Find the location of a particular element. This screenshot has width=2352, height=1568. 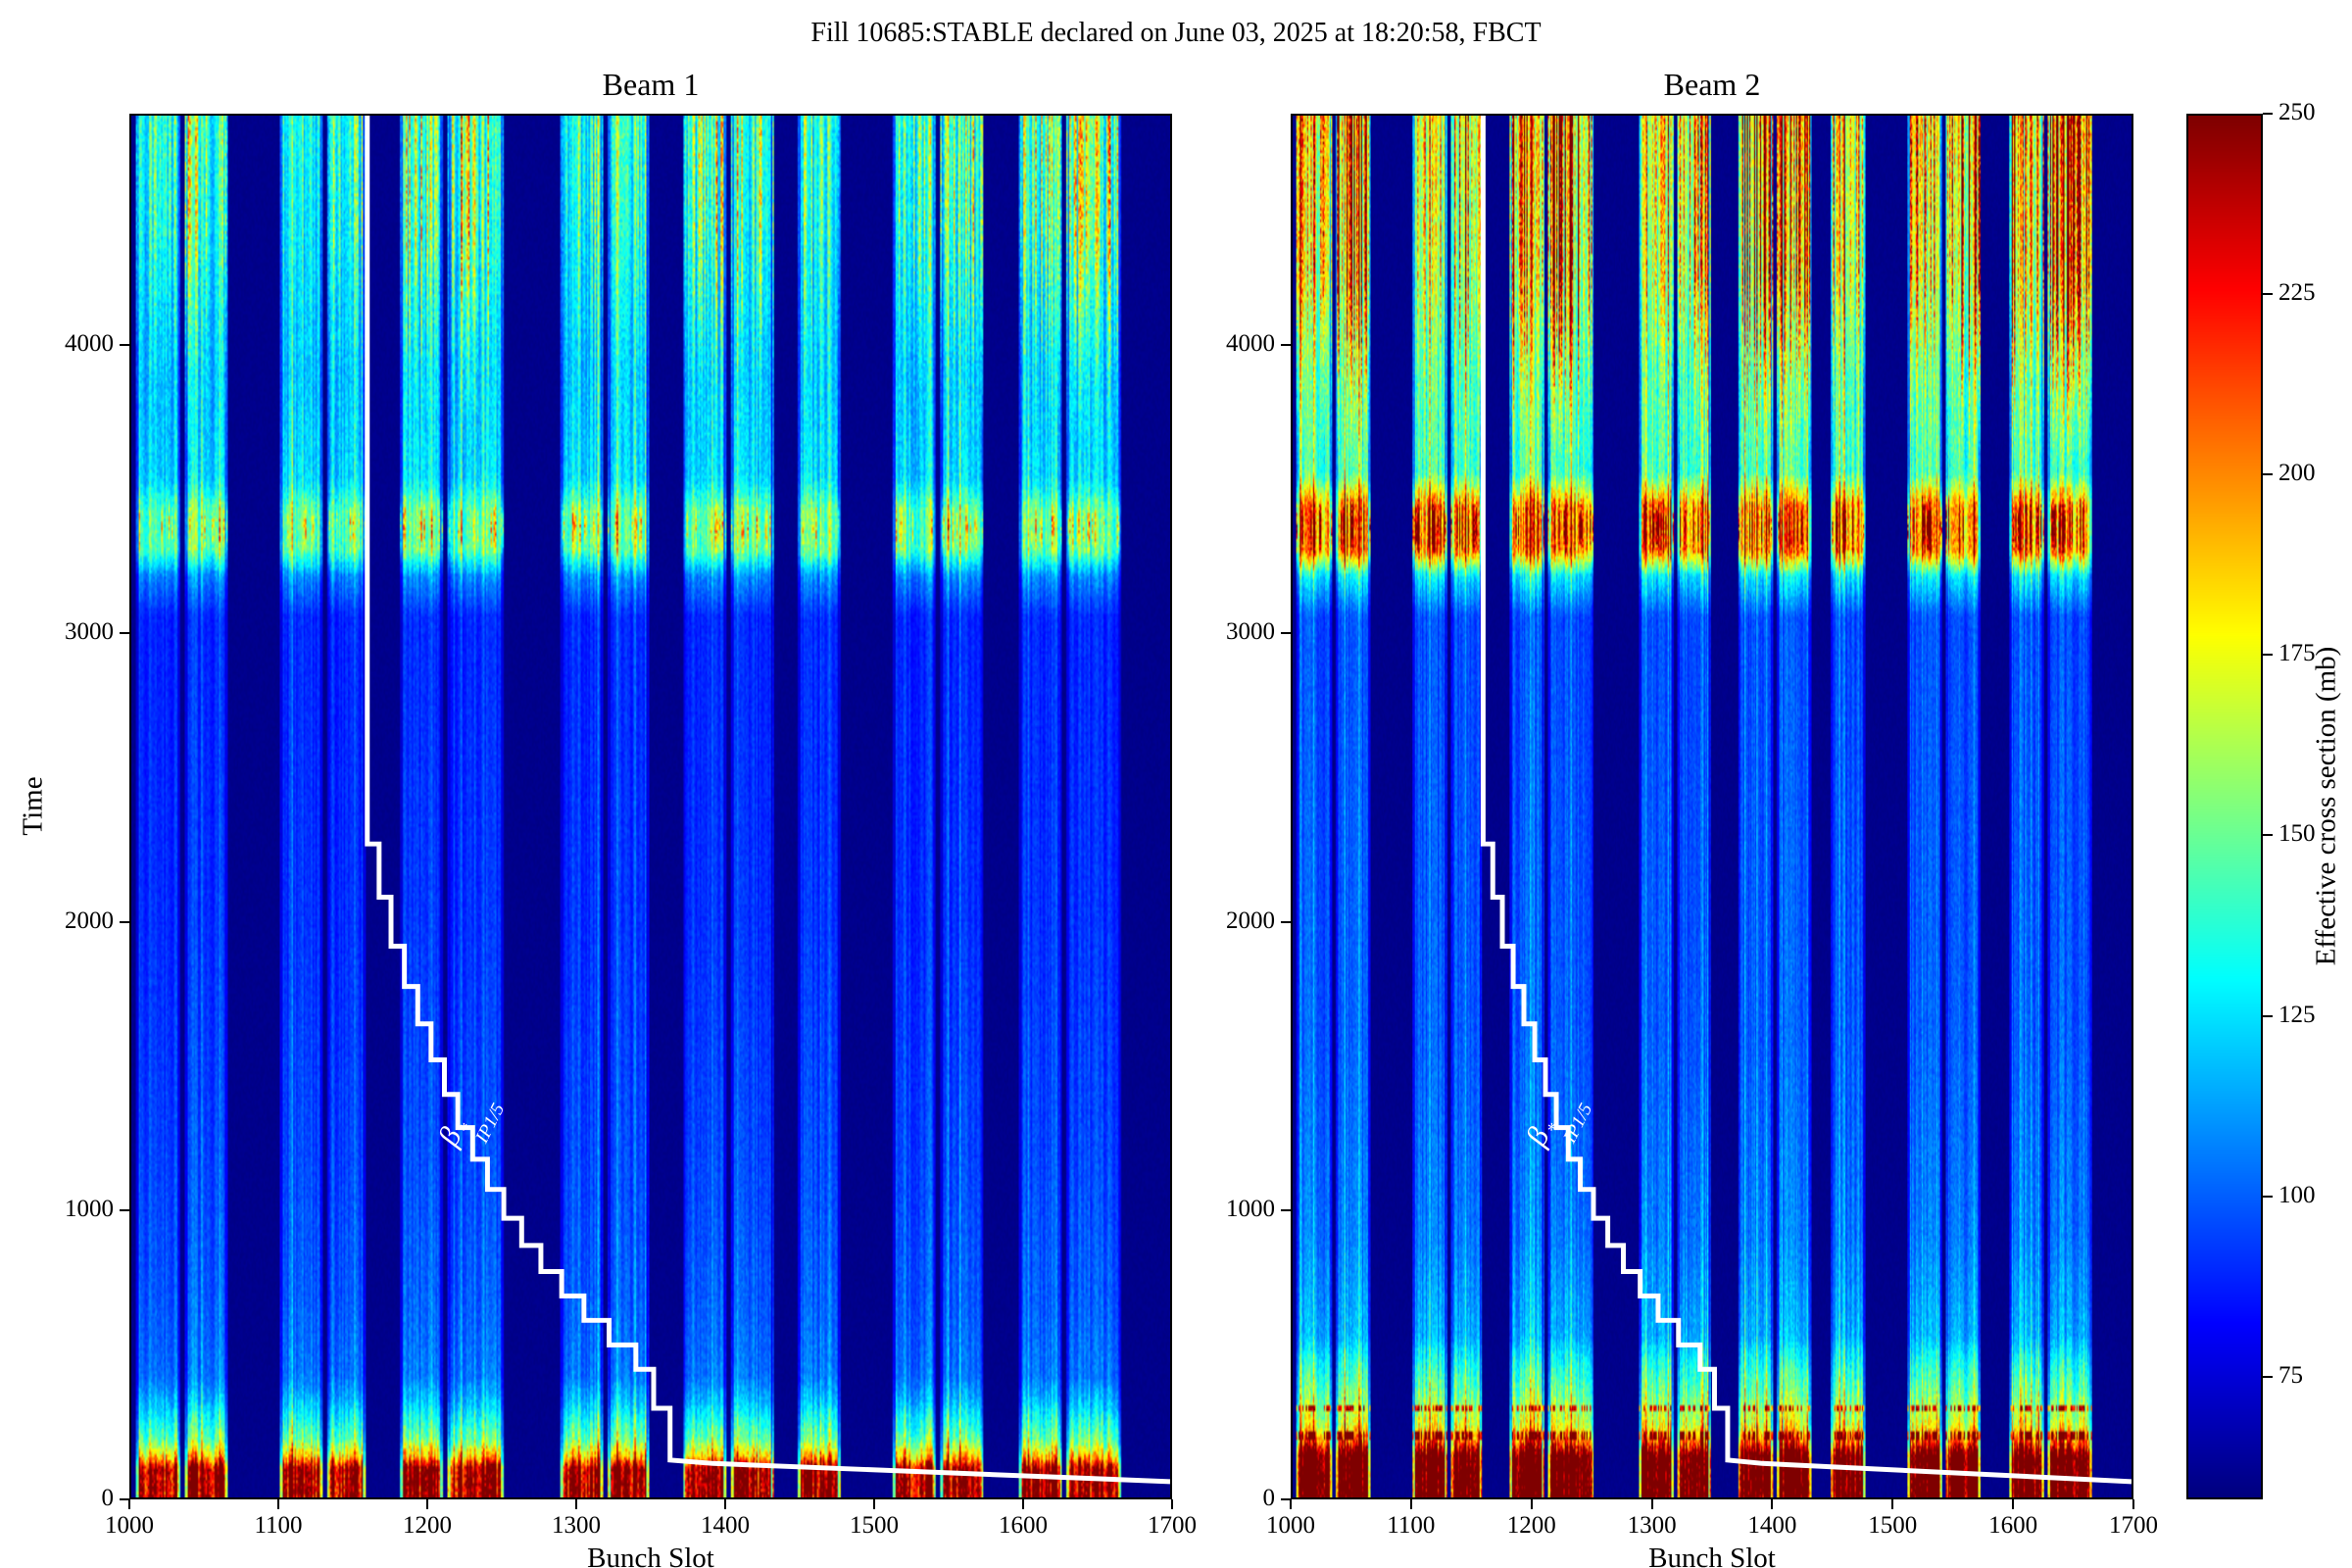

colorbar-canvas is located at coordinates (2224, 806).